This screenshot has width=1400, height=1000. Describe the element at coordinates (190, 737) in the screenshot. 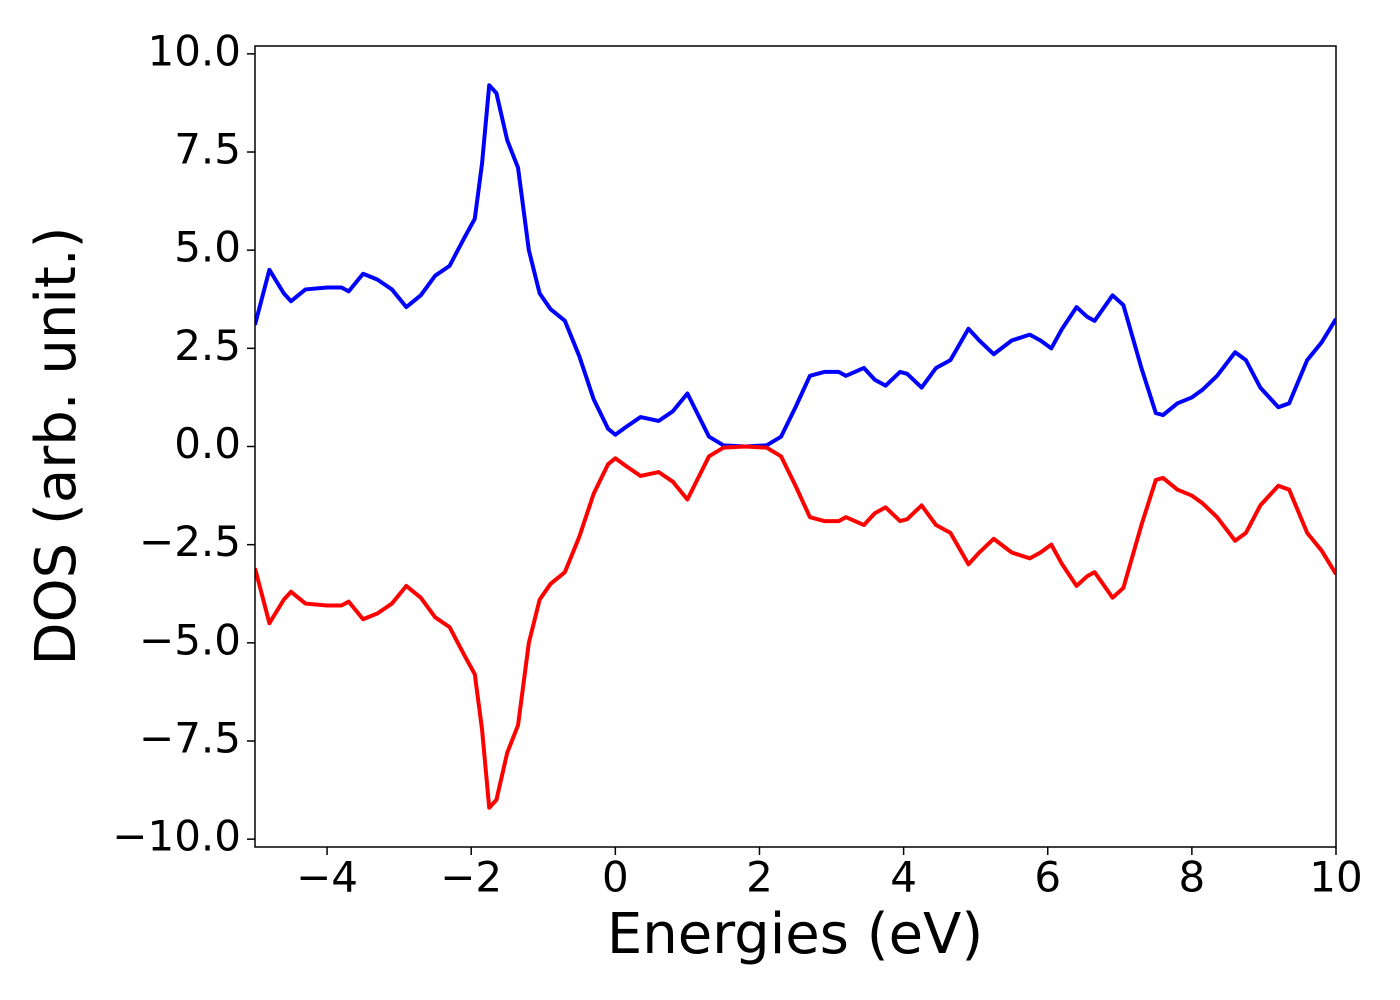

I see `y-tick-label: −7.5` at that location.